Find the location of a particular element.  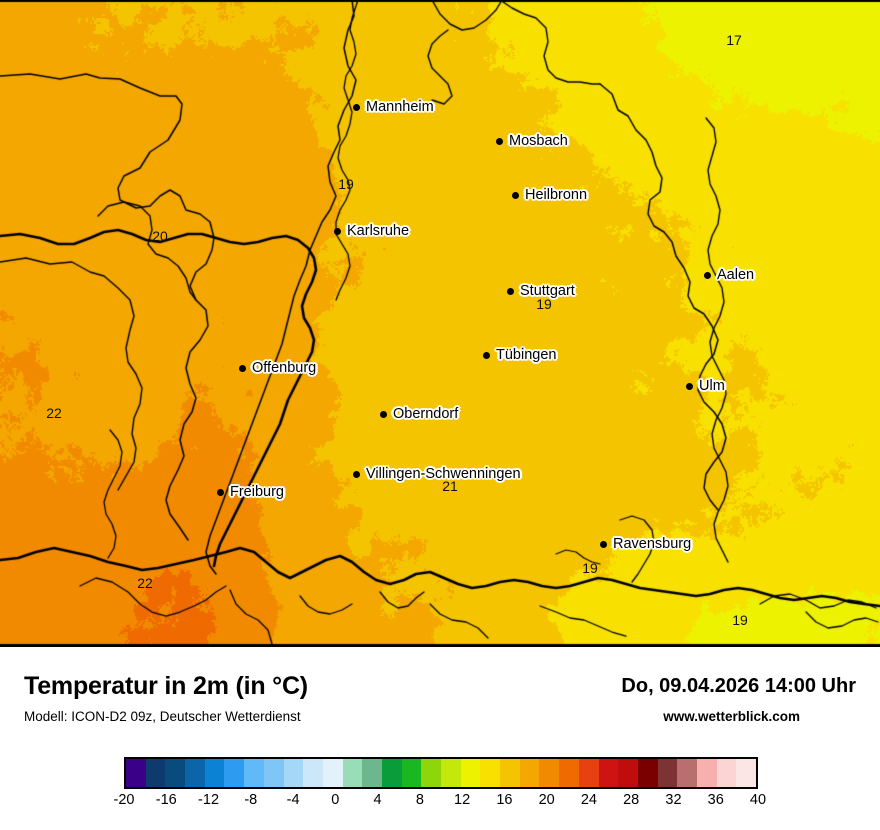

city-marker: Ulm is located at coordinates (705, 386).